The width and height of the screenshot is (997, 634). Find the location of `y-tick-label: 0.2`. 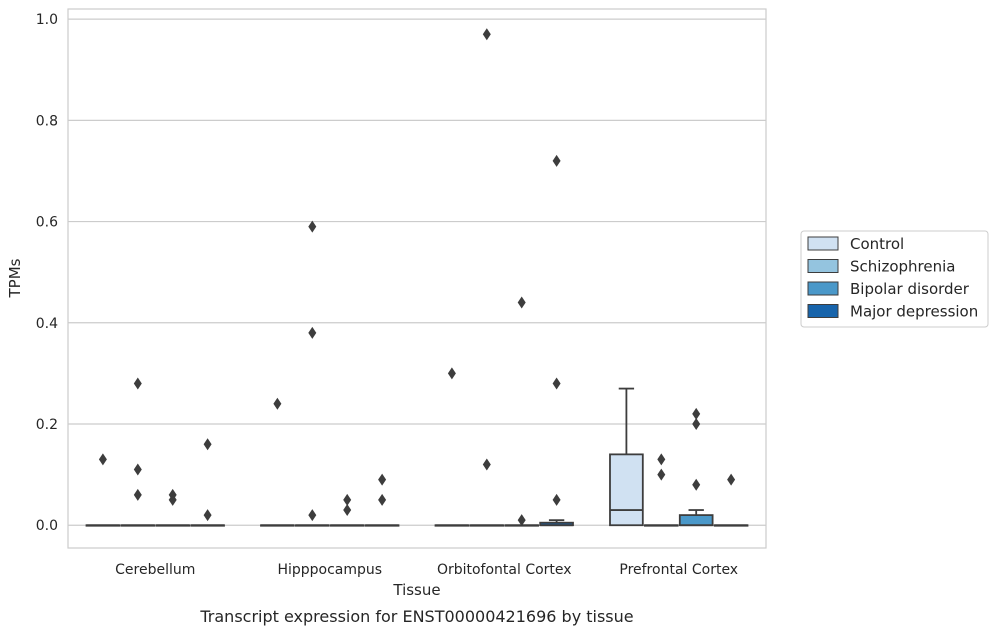

y-tick-label: 0.2 is located at coordinates (47, 425).